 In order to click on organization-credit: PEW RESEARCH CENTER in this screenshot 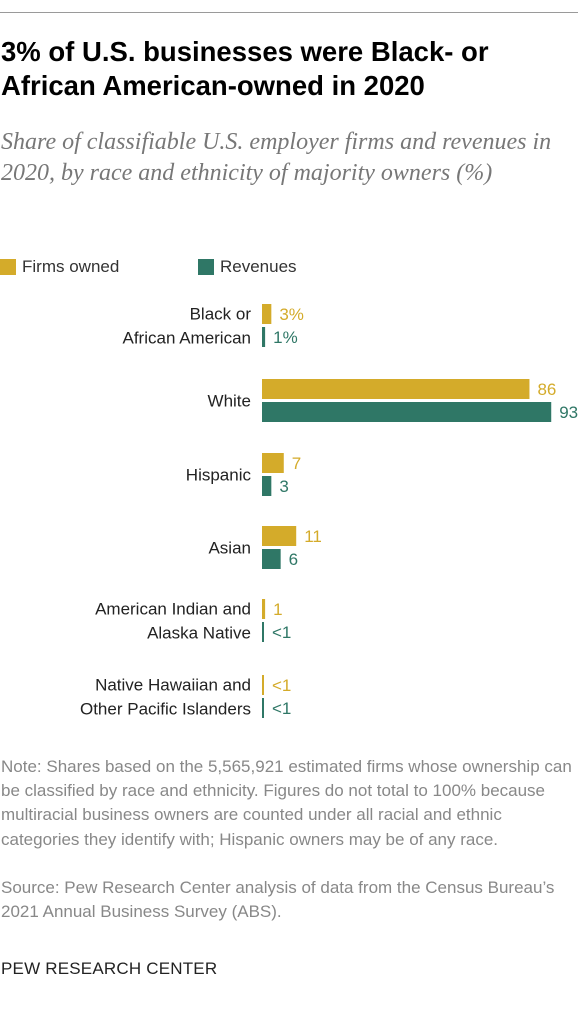, I will do `click(109, 968)`.